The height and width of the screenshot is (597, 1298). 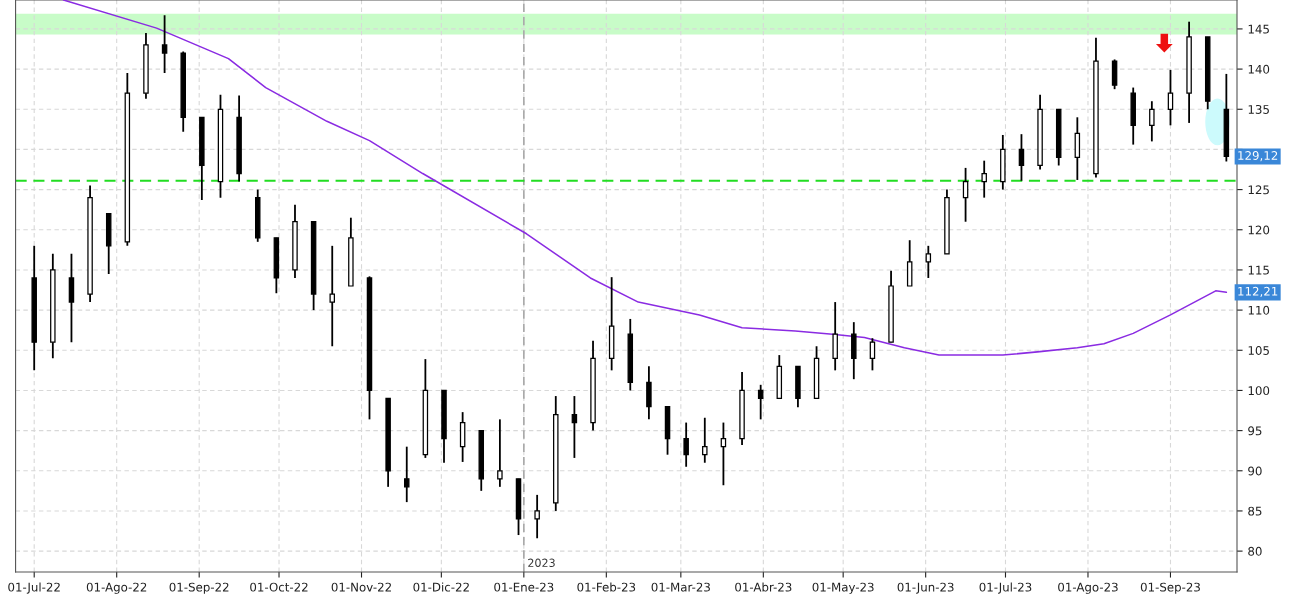 What do you see at coordinates (199, 588) in the screenshot?
I see `x-tick-label: 01-Sep-22` at bounding box center [199, 588].